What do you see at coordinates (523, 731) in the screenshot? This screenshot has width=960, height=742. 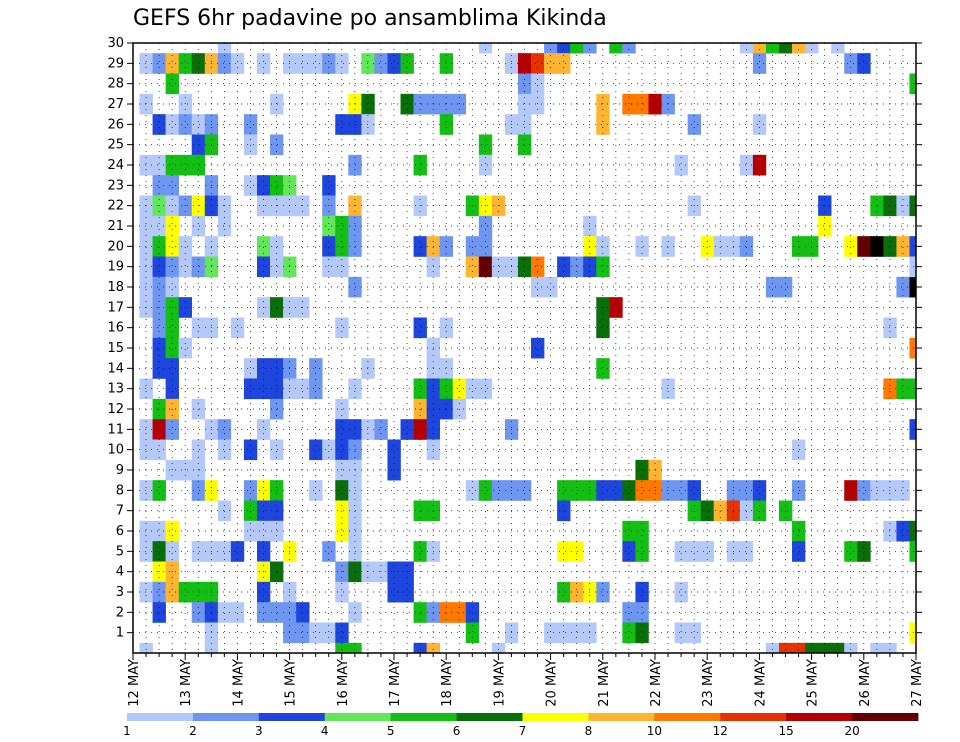 I see `colorbar-label: 7` at bounding box center [523, 731].